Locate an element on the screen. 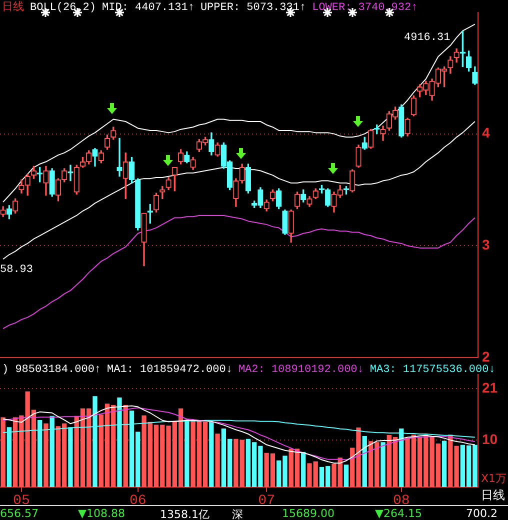 This screenshot has height=520, width=508. text: 深 is located at coordinates (237, 513).